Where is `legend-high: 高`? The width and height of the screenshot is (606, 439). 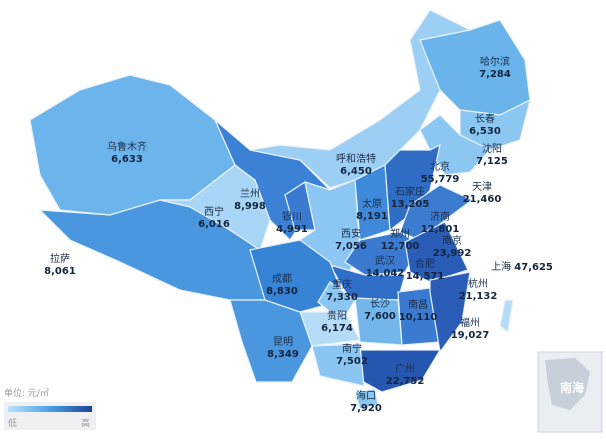
legend-high: 高 is located at coordinates (85, 424).